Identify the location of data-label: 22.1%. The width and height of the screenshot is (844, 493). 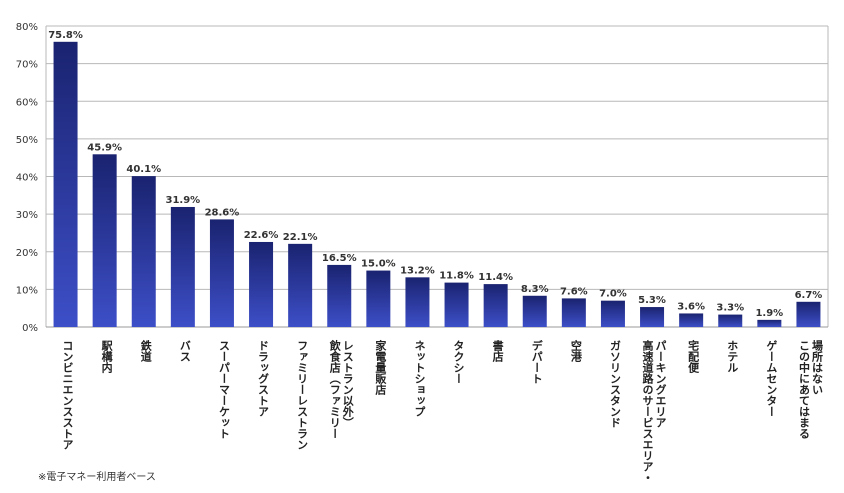
(300, 237).